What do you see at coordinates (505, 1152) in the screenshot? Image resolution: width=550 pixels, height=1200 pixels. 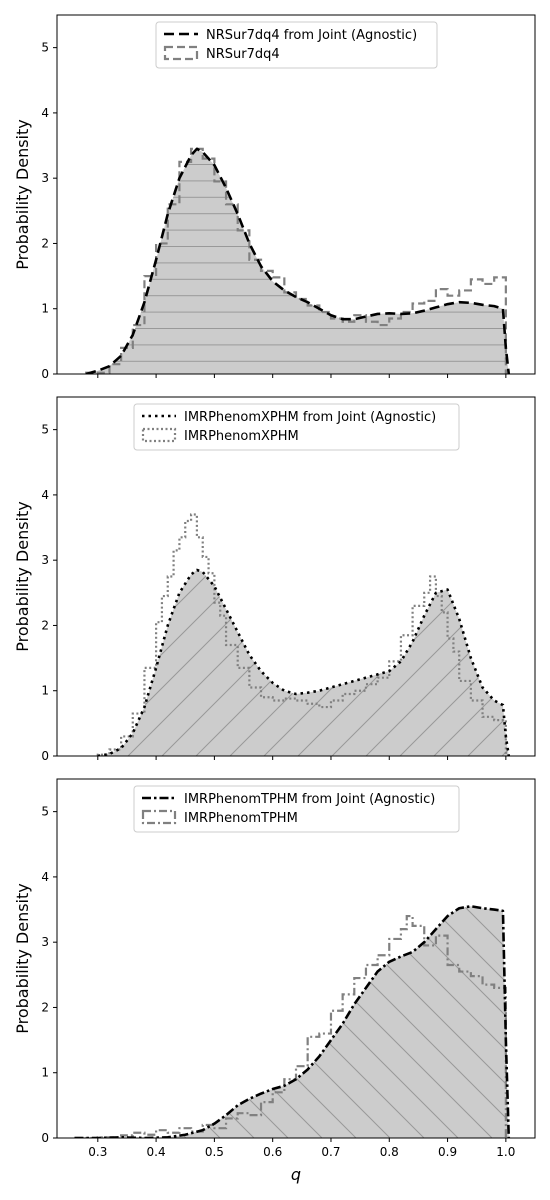 I see `x-tick-label: 1.0` at bounding box center [505, 1152].